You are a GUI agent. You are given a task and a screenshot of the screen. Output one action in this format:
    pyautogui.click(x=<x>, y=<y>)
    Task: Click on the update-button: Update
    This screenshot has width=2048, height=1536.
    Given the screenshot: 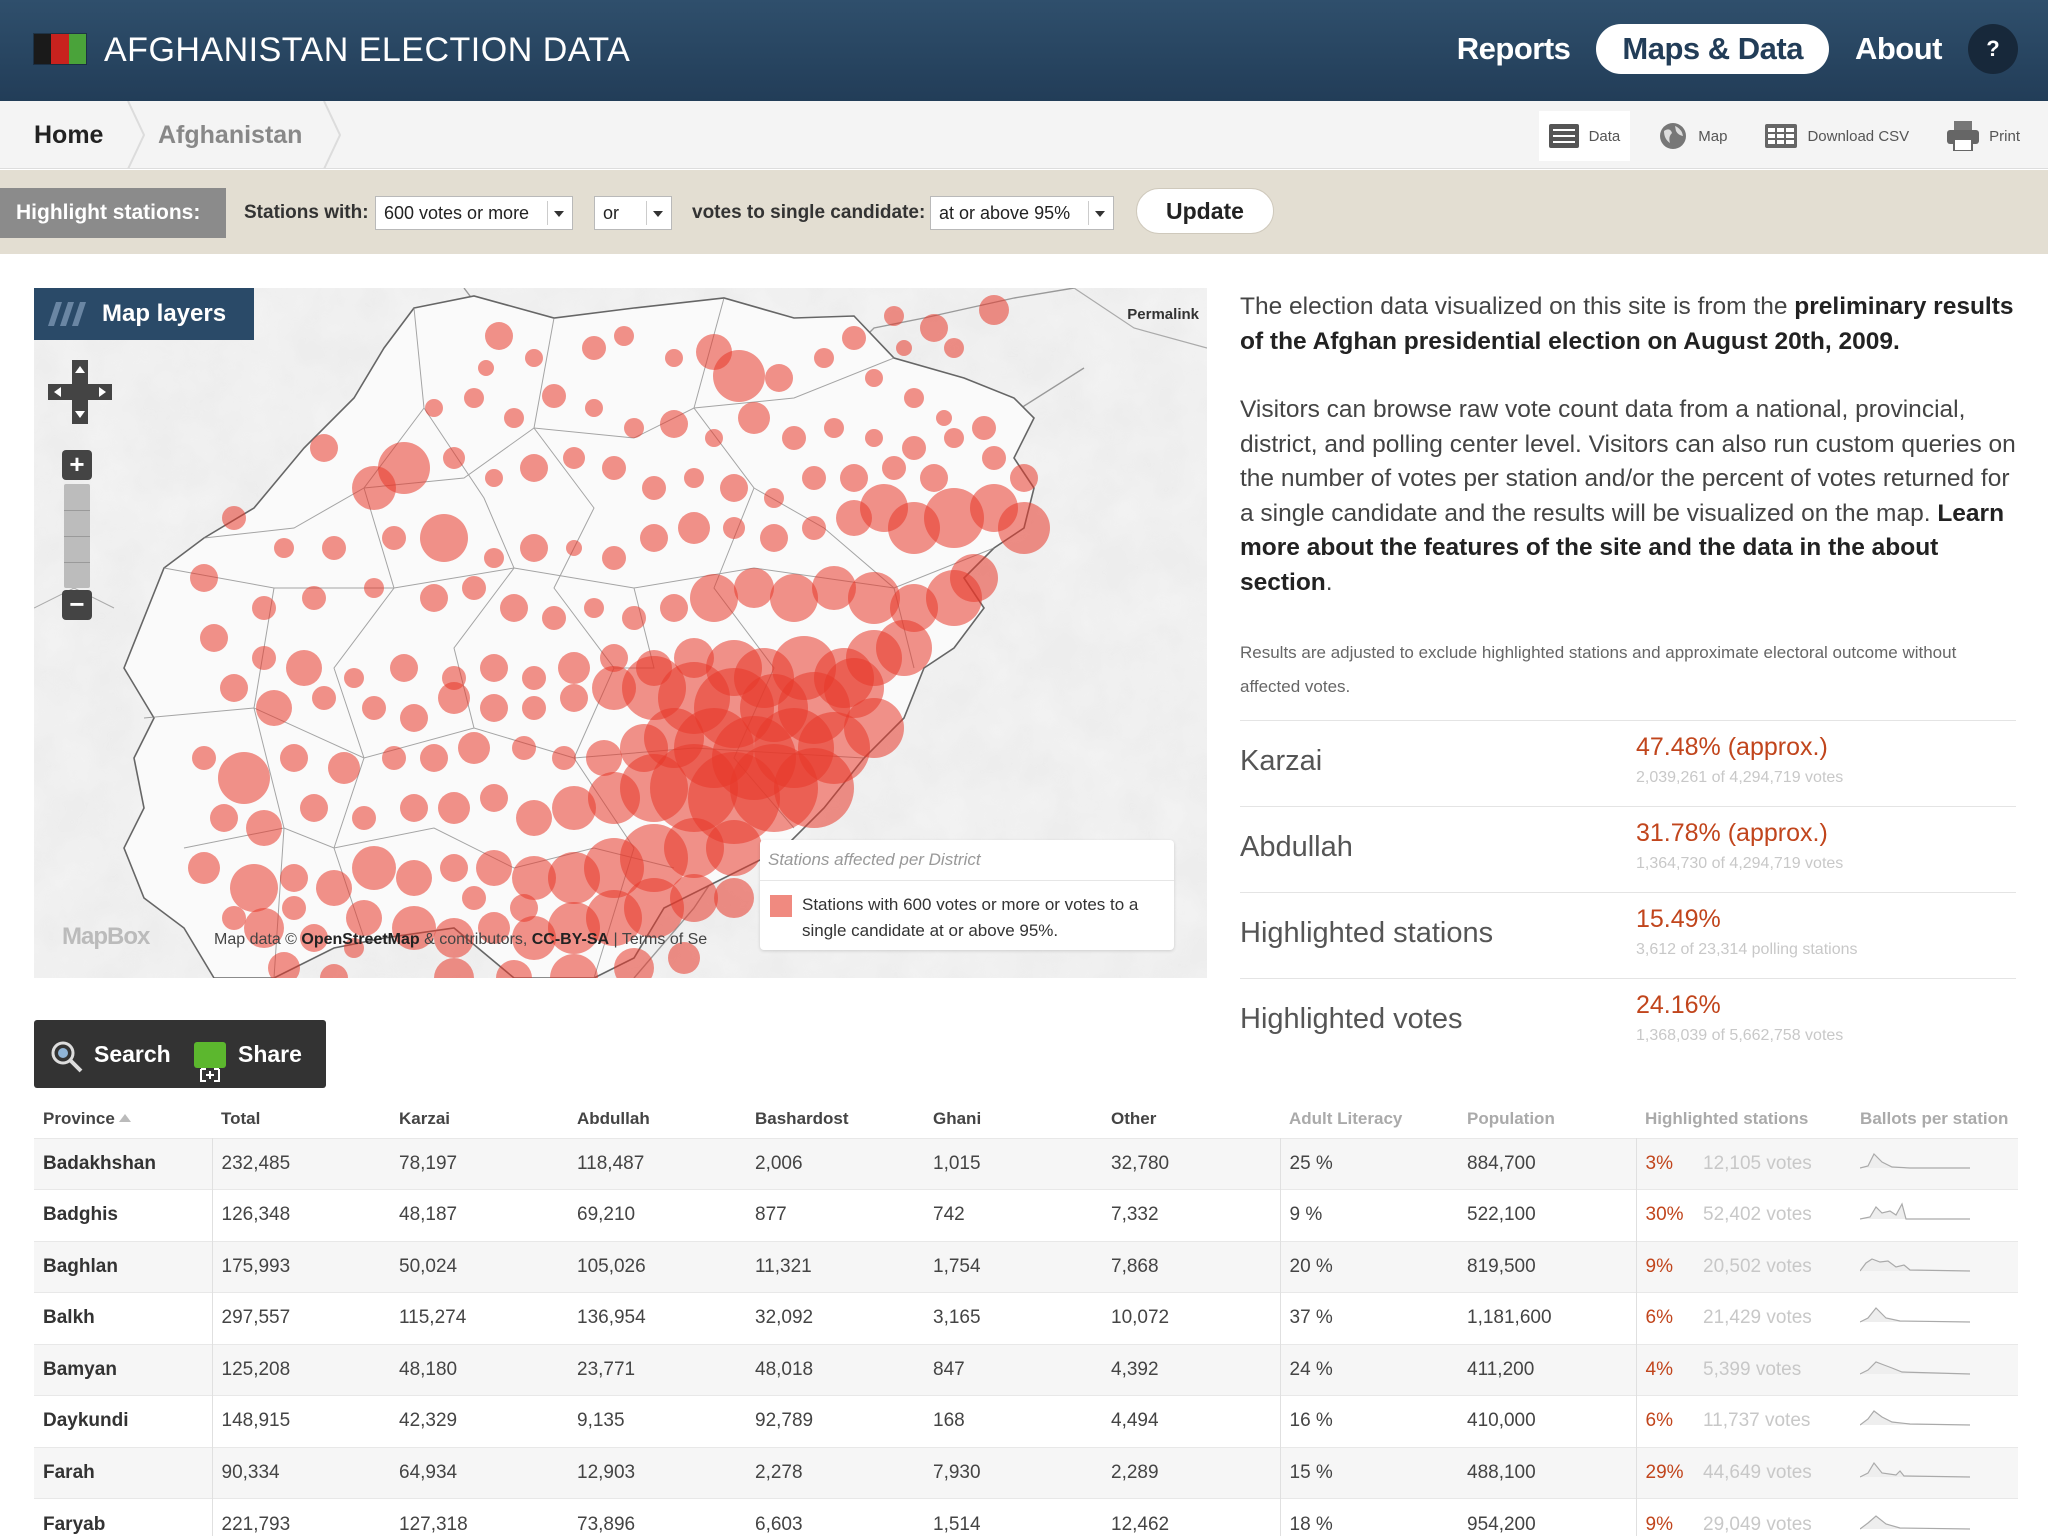 What is the action you would take?
    pyautogui.click(x=1205, y=211)
    